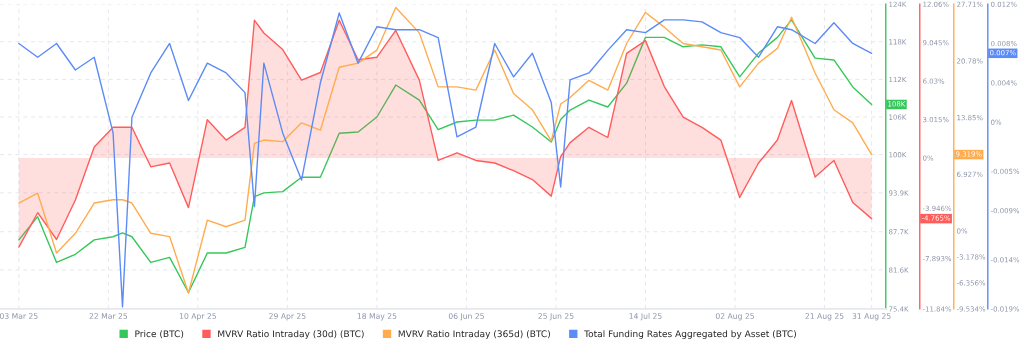 This screenshot has width=1024, height=347. I want to click on legend-label: MVRV Ratio Intraday (30d) (BTC), so click(291, 334).